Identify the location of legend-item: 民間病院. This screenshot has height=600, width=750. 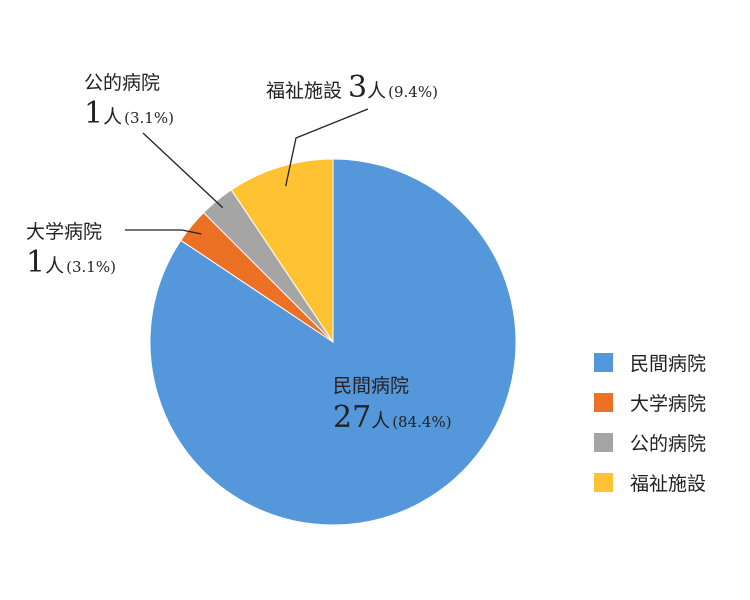
(650, 364).